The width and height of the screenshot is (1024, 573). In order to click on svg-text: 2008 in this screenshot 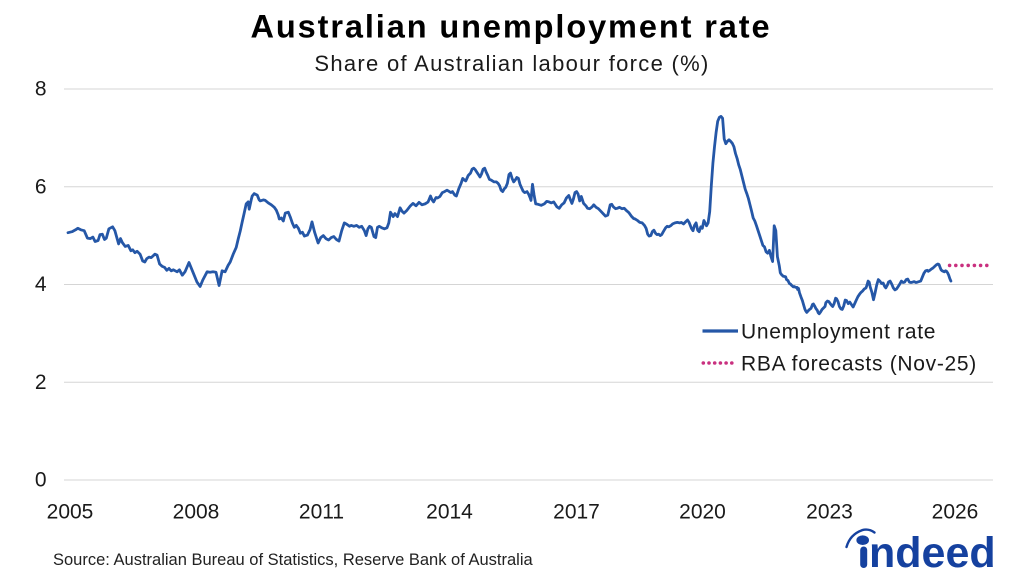, I will do `click(196, 512)`.